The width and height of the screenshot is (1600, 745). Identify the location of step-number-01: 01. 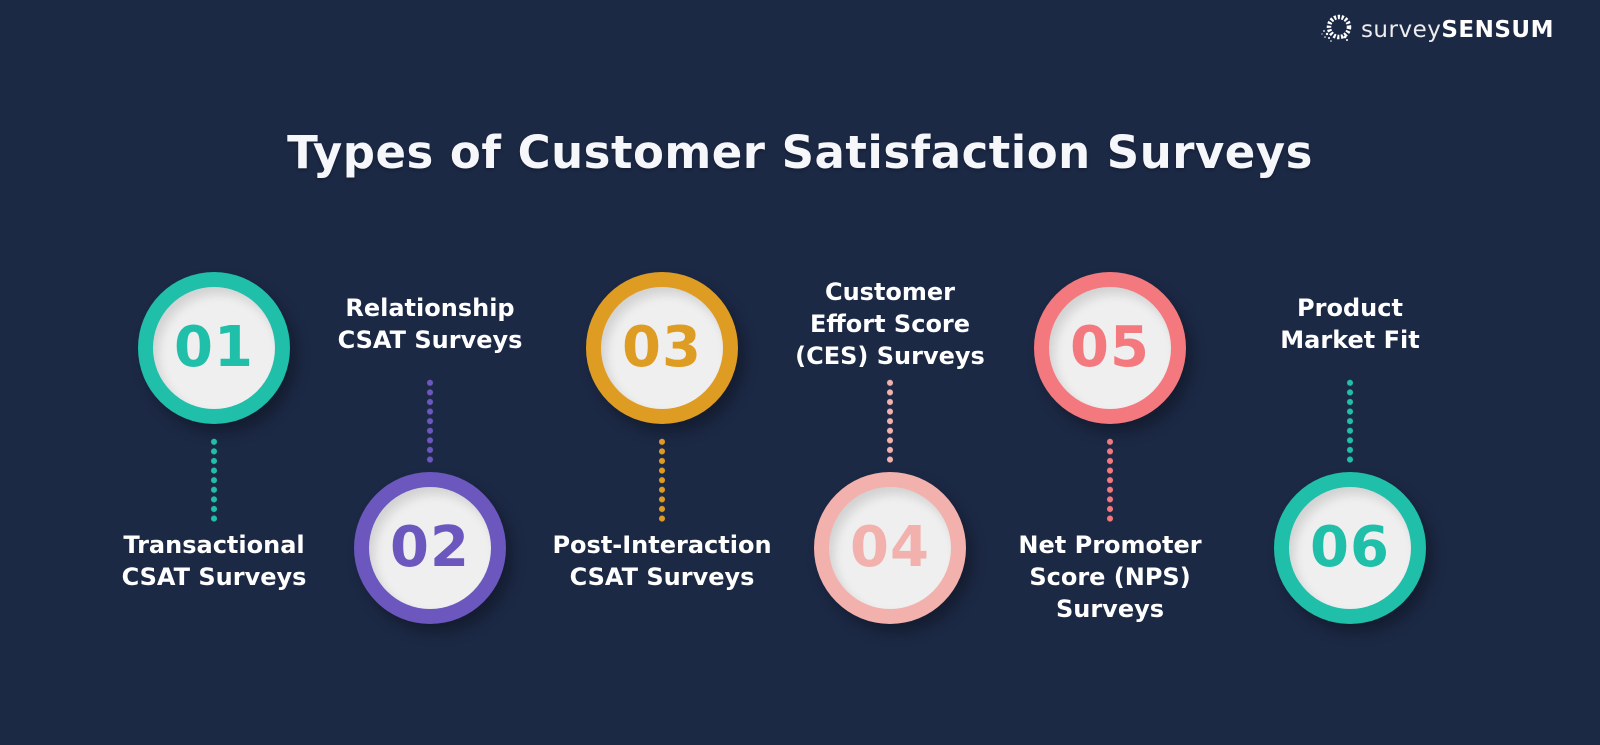
(214, 347).